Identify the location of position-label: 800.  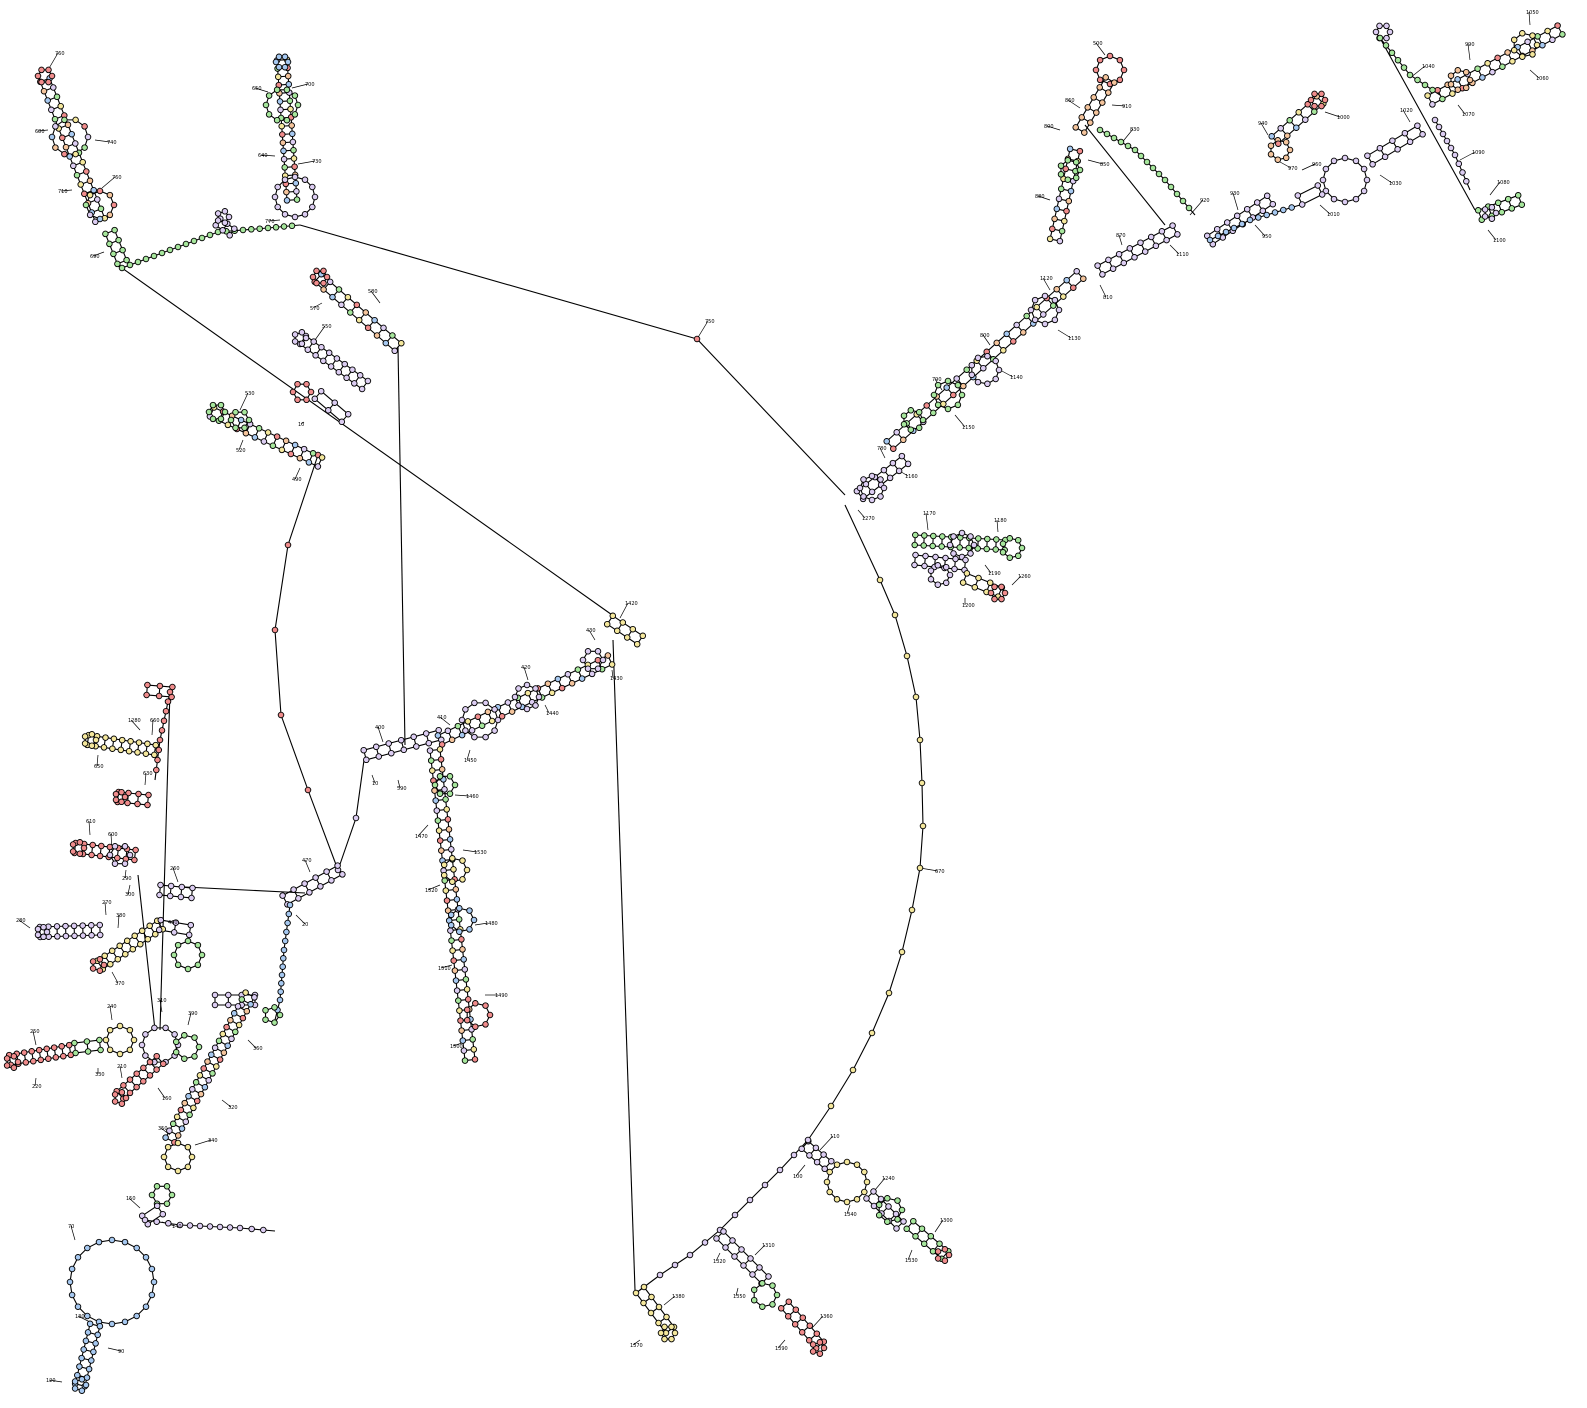
(1049, 127).